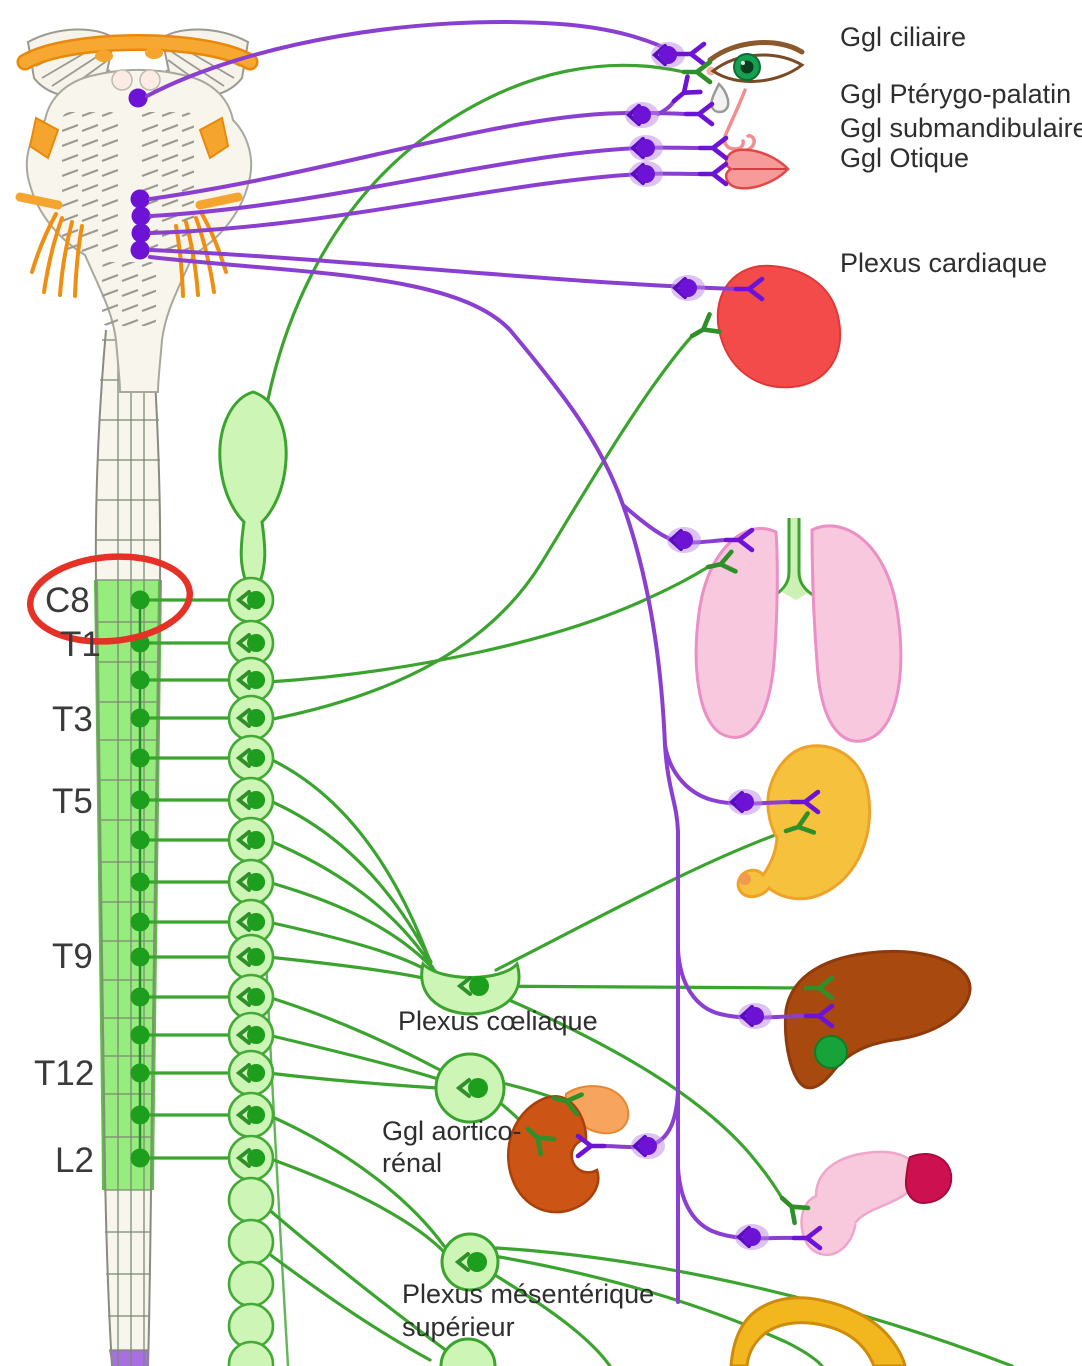  I want to click on cranial-nerve-nub-right, so click(154, 53).